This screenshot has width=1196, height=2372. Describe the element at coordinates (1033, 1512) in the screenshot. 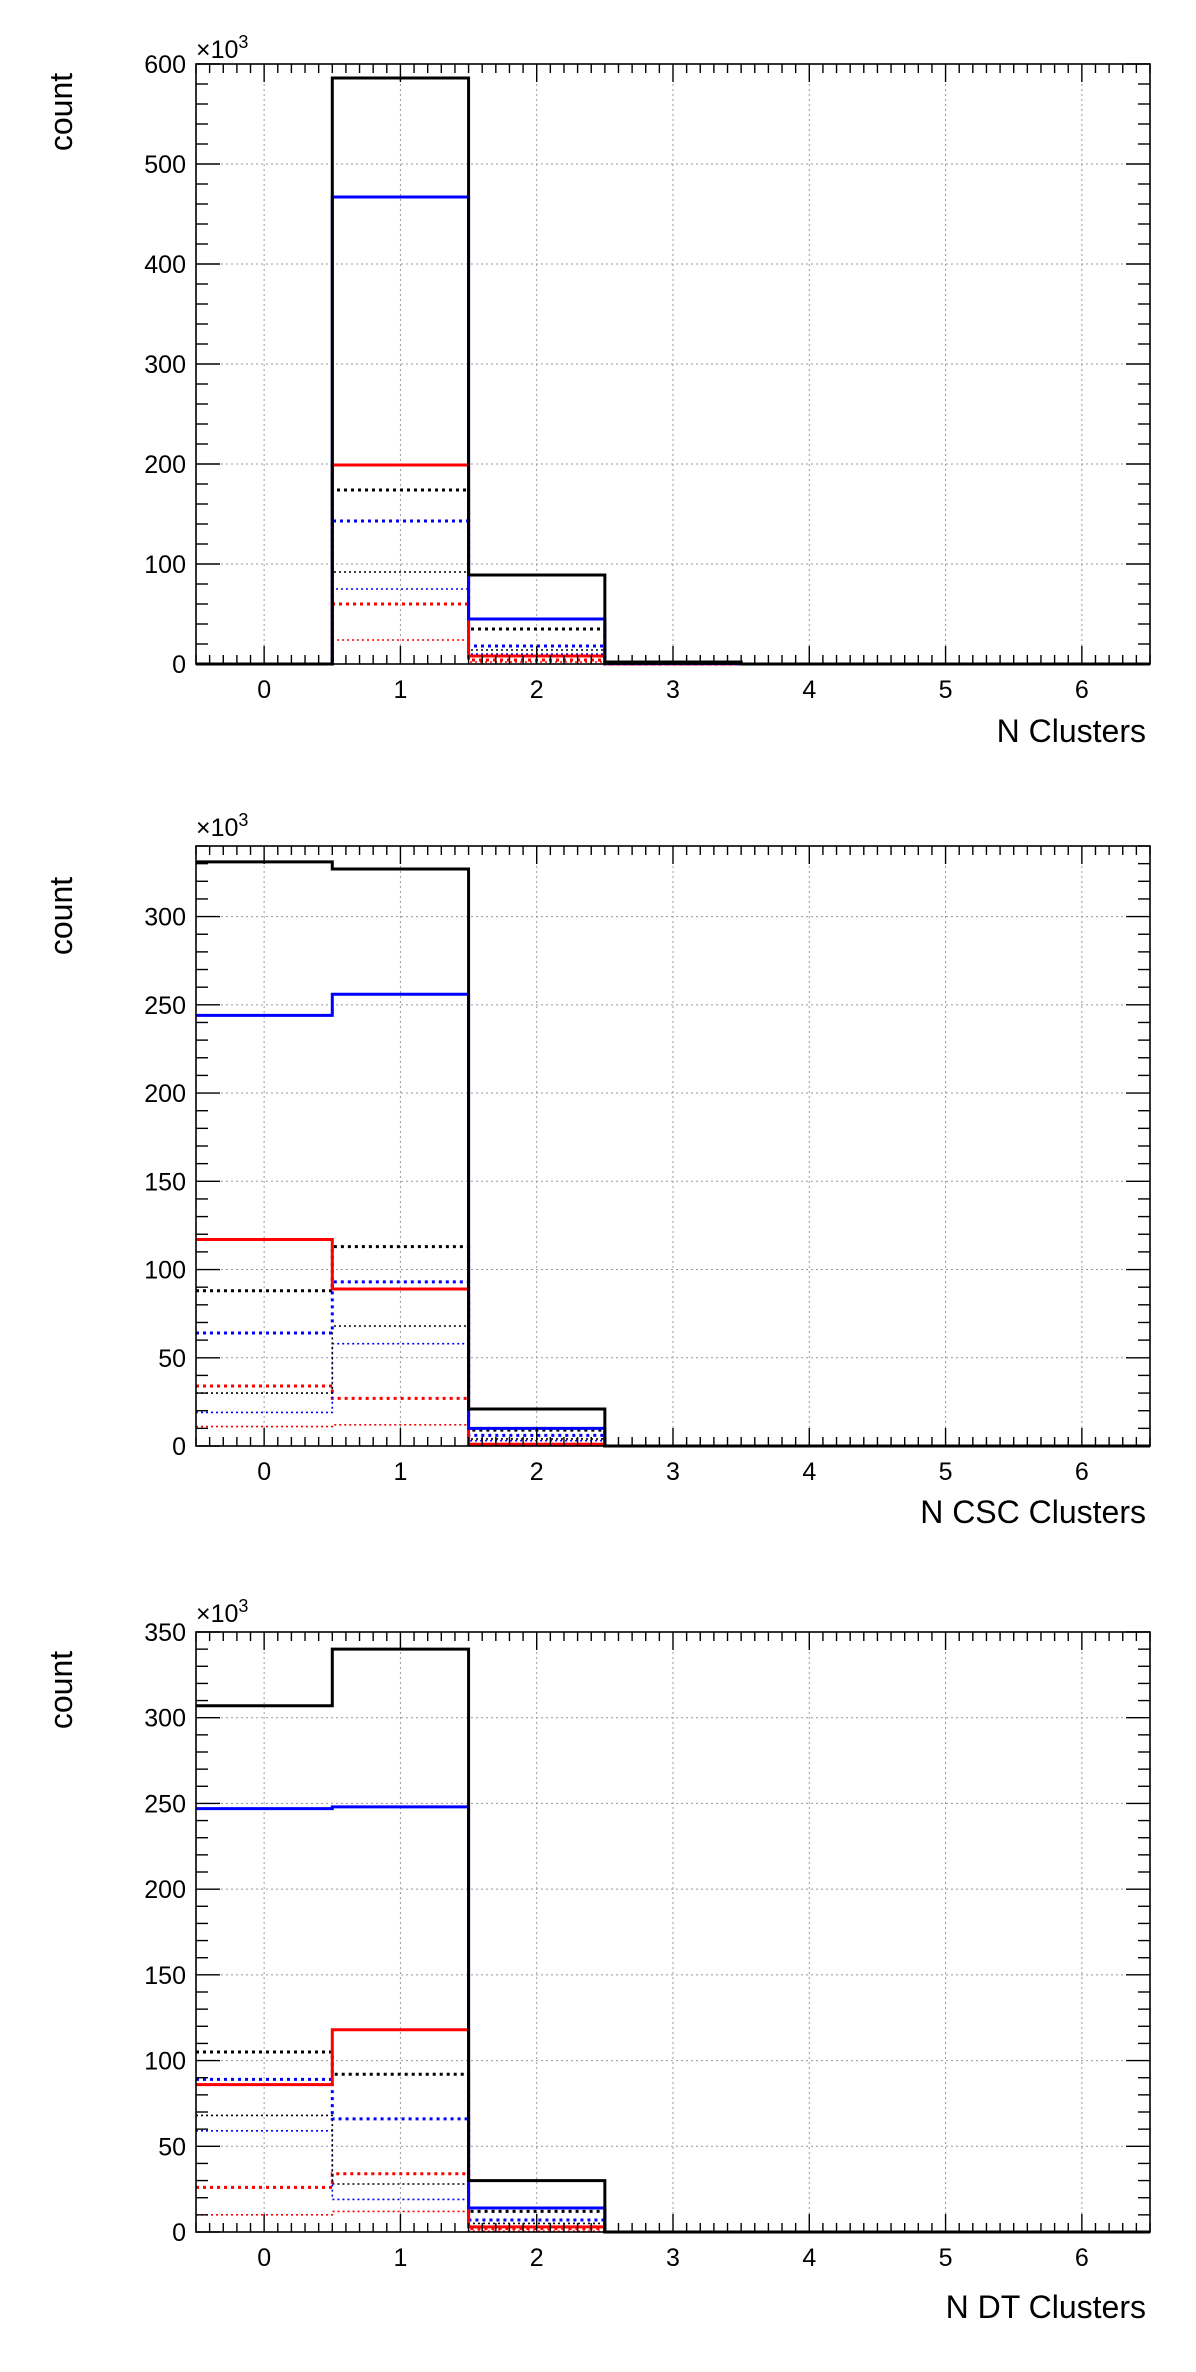

I see `x-axis-title: N CSC Clusters` at that location.